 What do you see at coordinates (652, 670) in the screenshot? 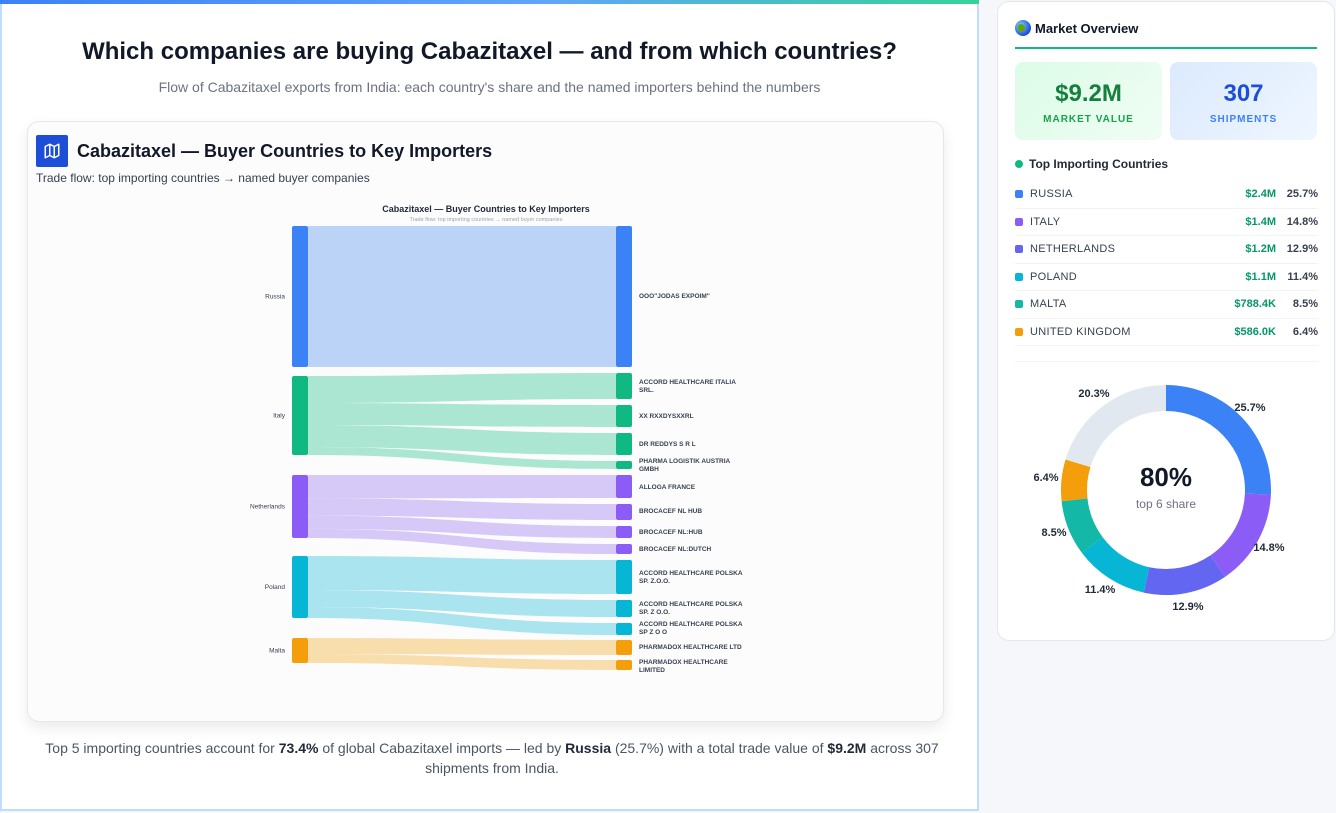
I see `sankey-target-label: LIMITED` at bounding box center [652, 670].